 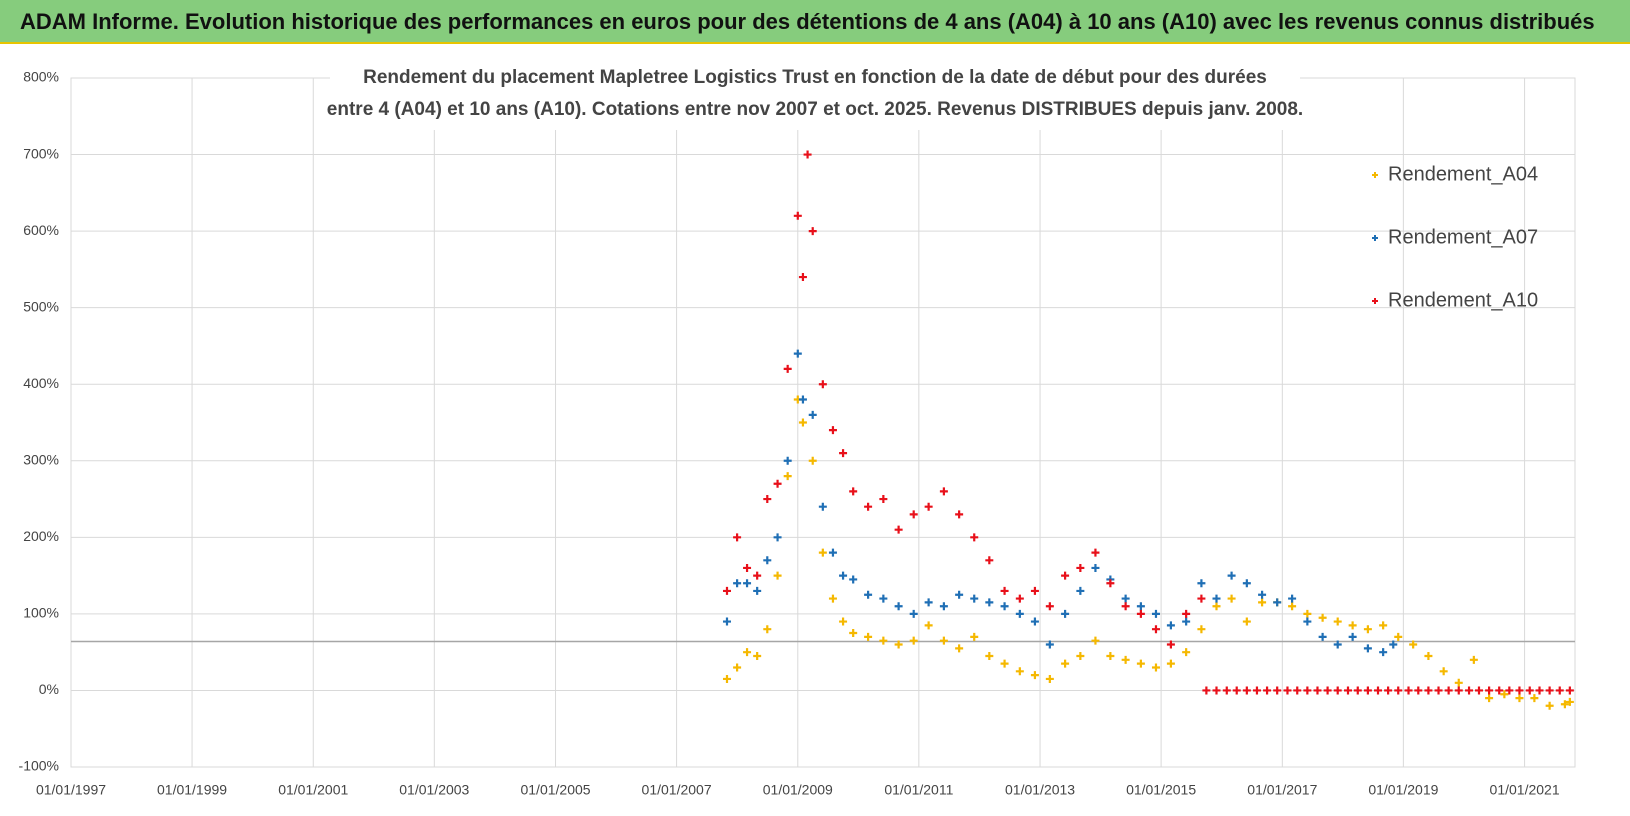 I want to click on y-tick-label: -100%, so click(x=39, y=766).